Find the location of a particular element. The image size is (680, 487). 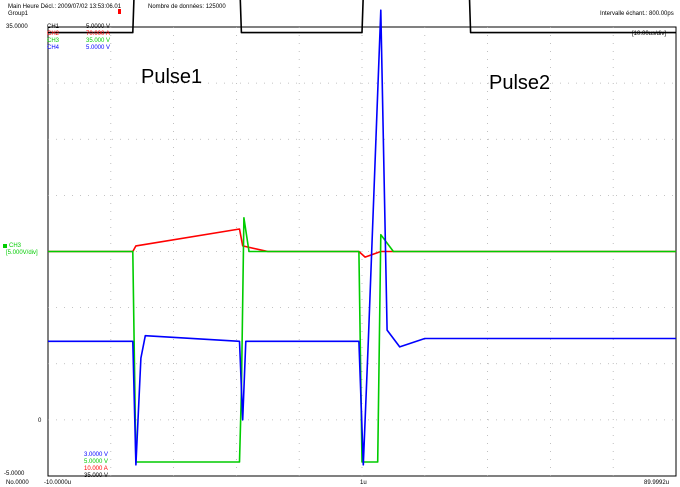

ch4-scale: 5.0000 V is located at coordinates (98, 48).